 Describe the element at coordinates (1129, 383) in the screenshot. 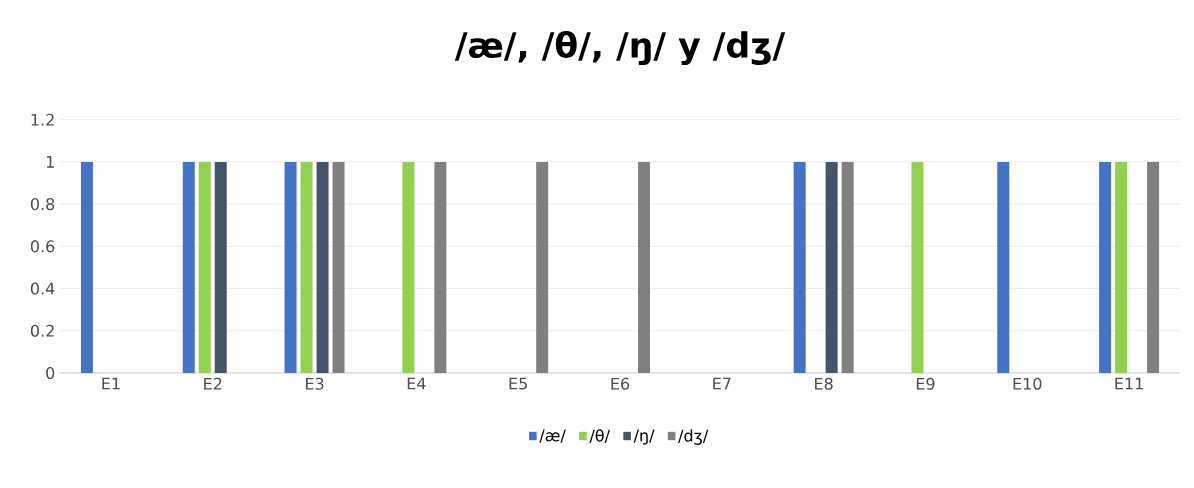

I see `x-tick-label: E11` at that location.